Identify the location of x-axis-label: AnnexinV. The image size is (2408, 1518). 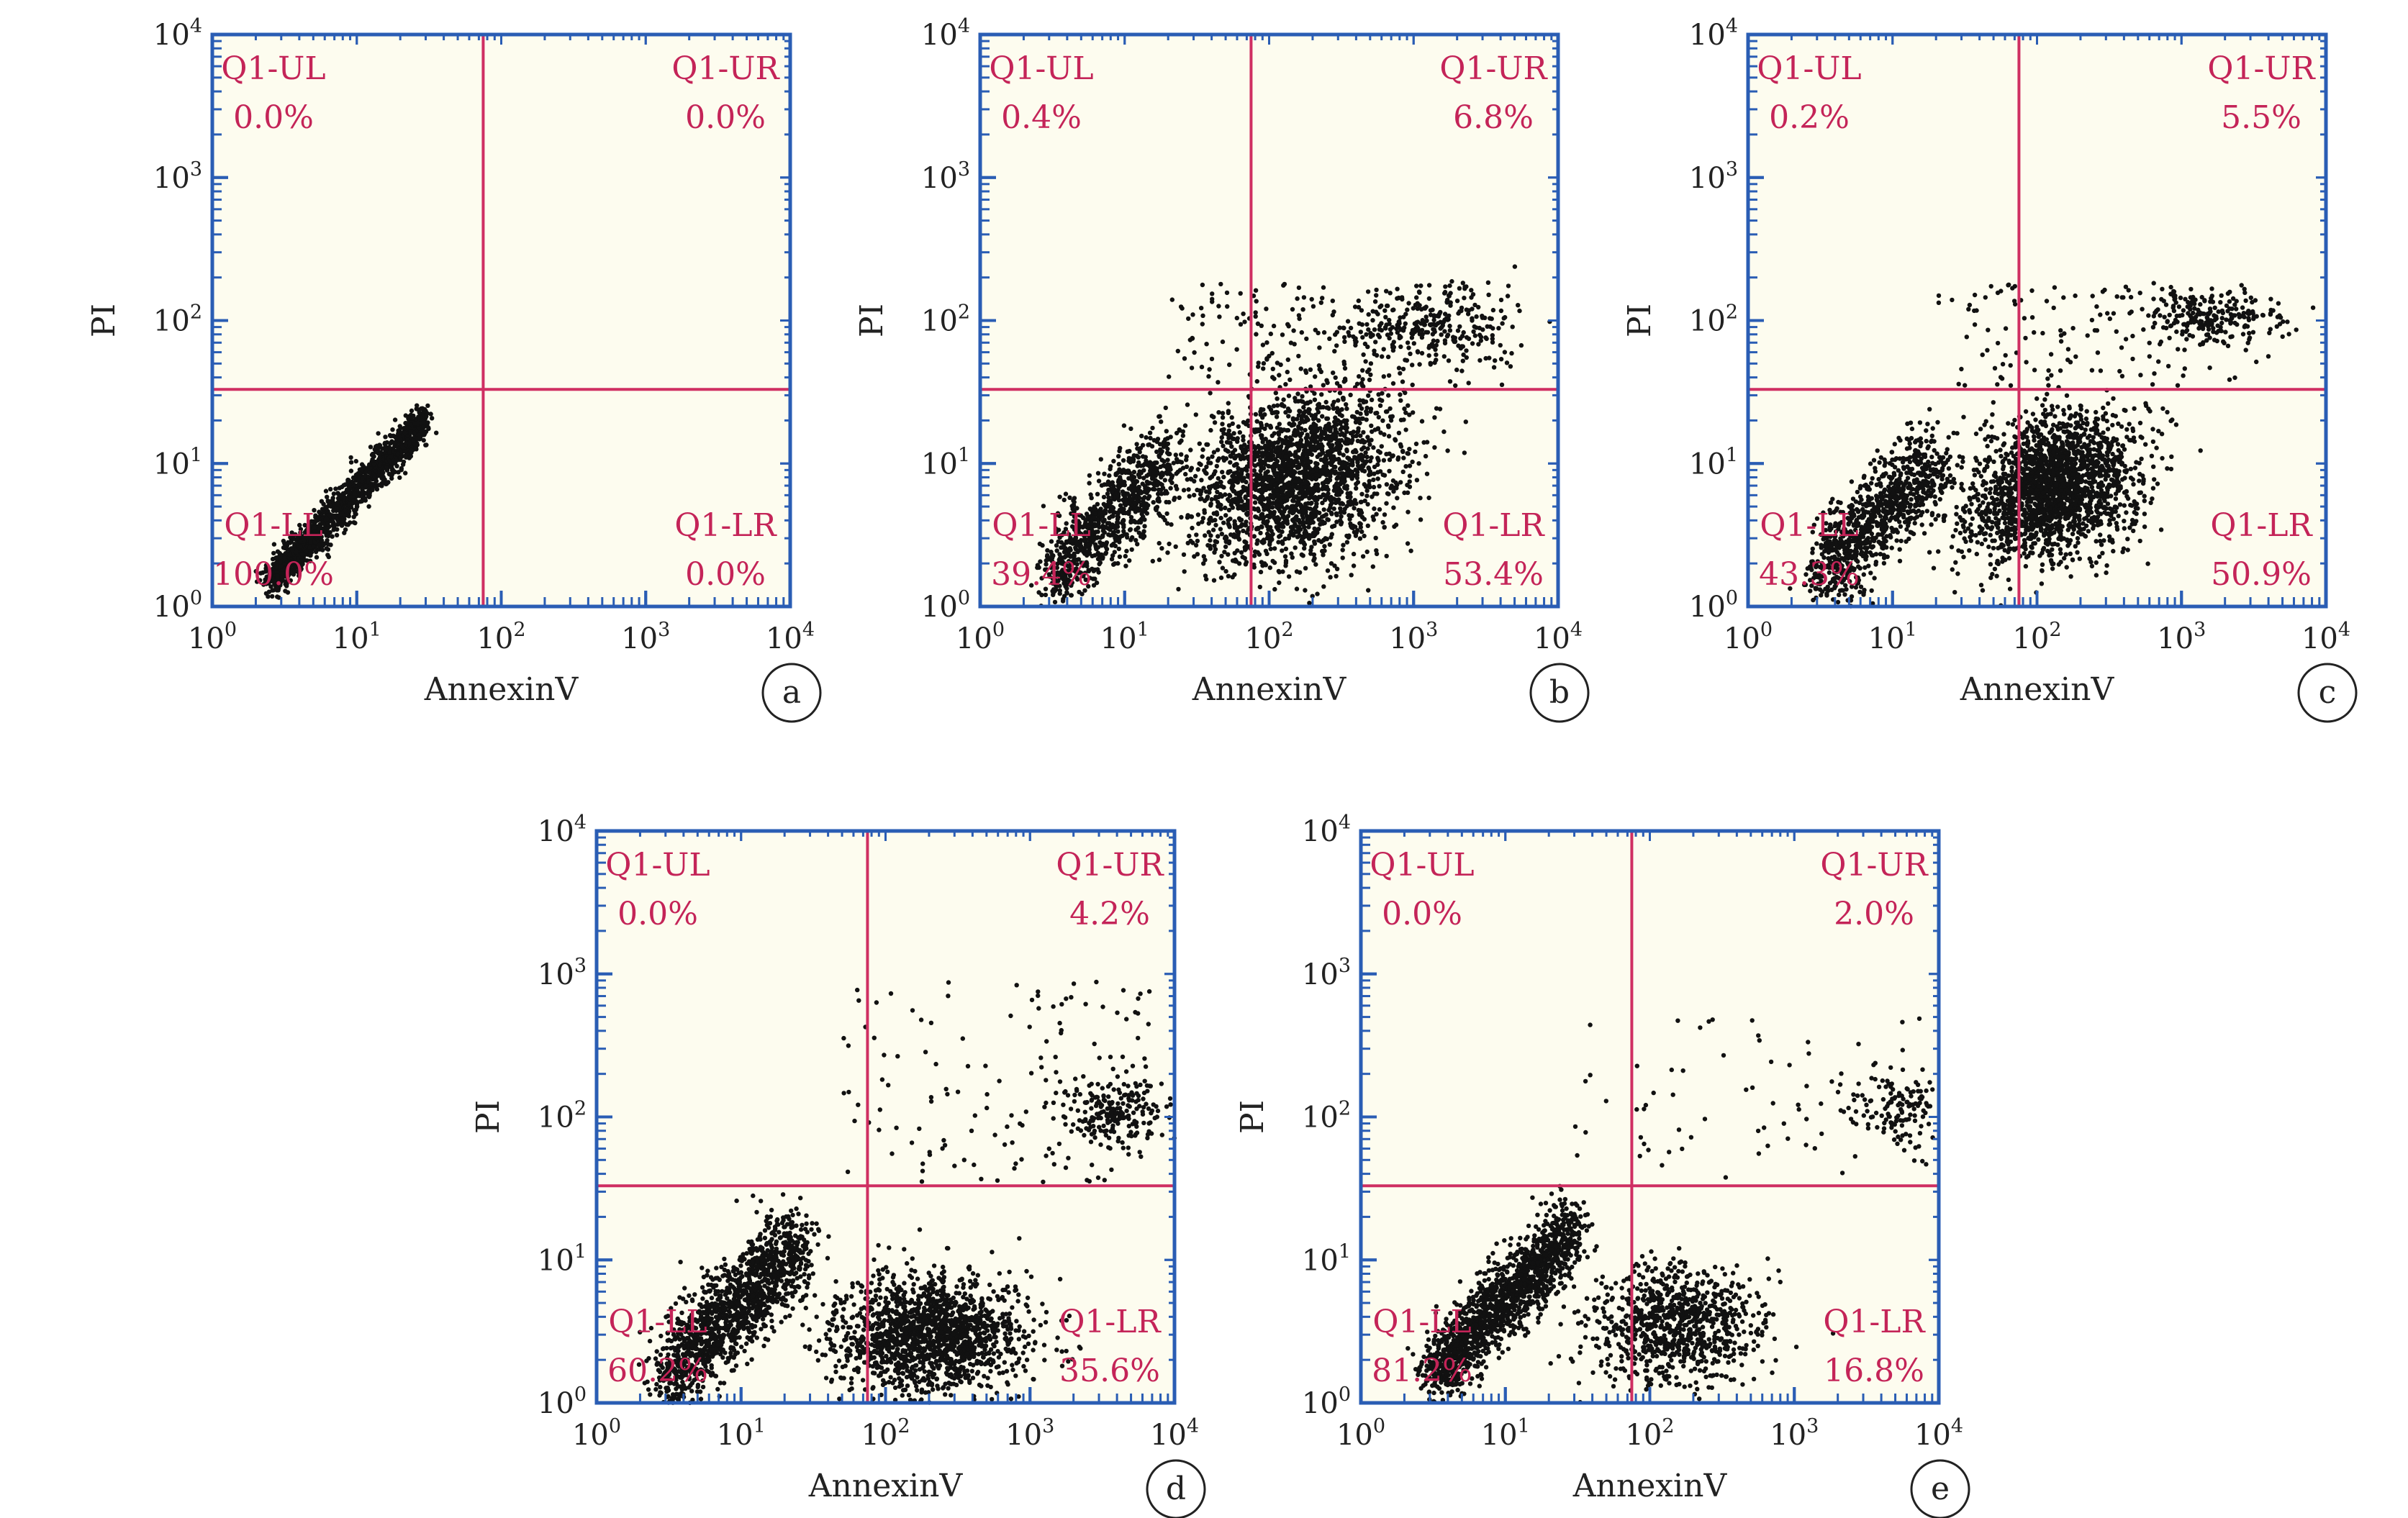
(501, 689).